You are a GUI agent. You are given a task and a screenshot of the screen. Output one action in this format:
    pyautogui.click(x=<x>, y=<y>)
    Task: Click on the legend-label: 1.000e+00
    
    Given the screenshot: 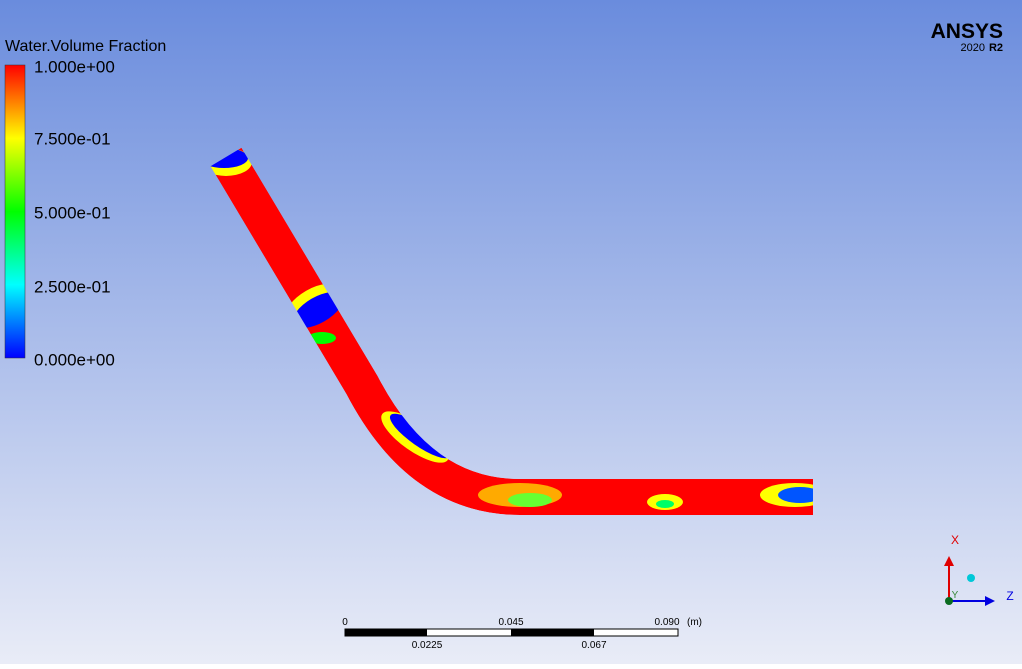 What is the action you would take?
    pyautogui.click(x=74, y=66)
    